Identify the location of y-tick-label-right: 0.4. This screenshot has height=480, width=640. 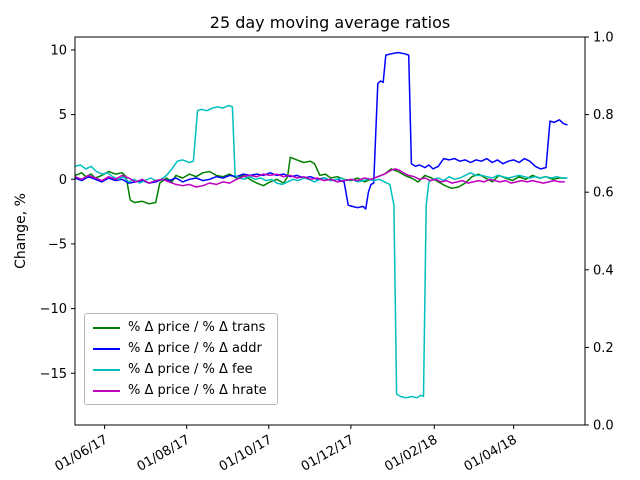
(603, 270).